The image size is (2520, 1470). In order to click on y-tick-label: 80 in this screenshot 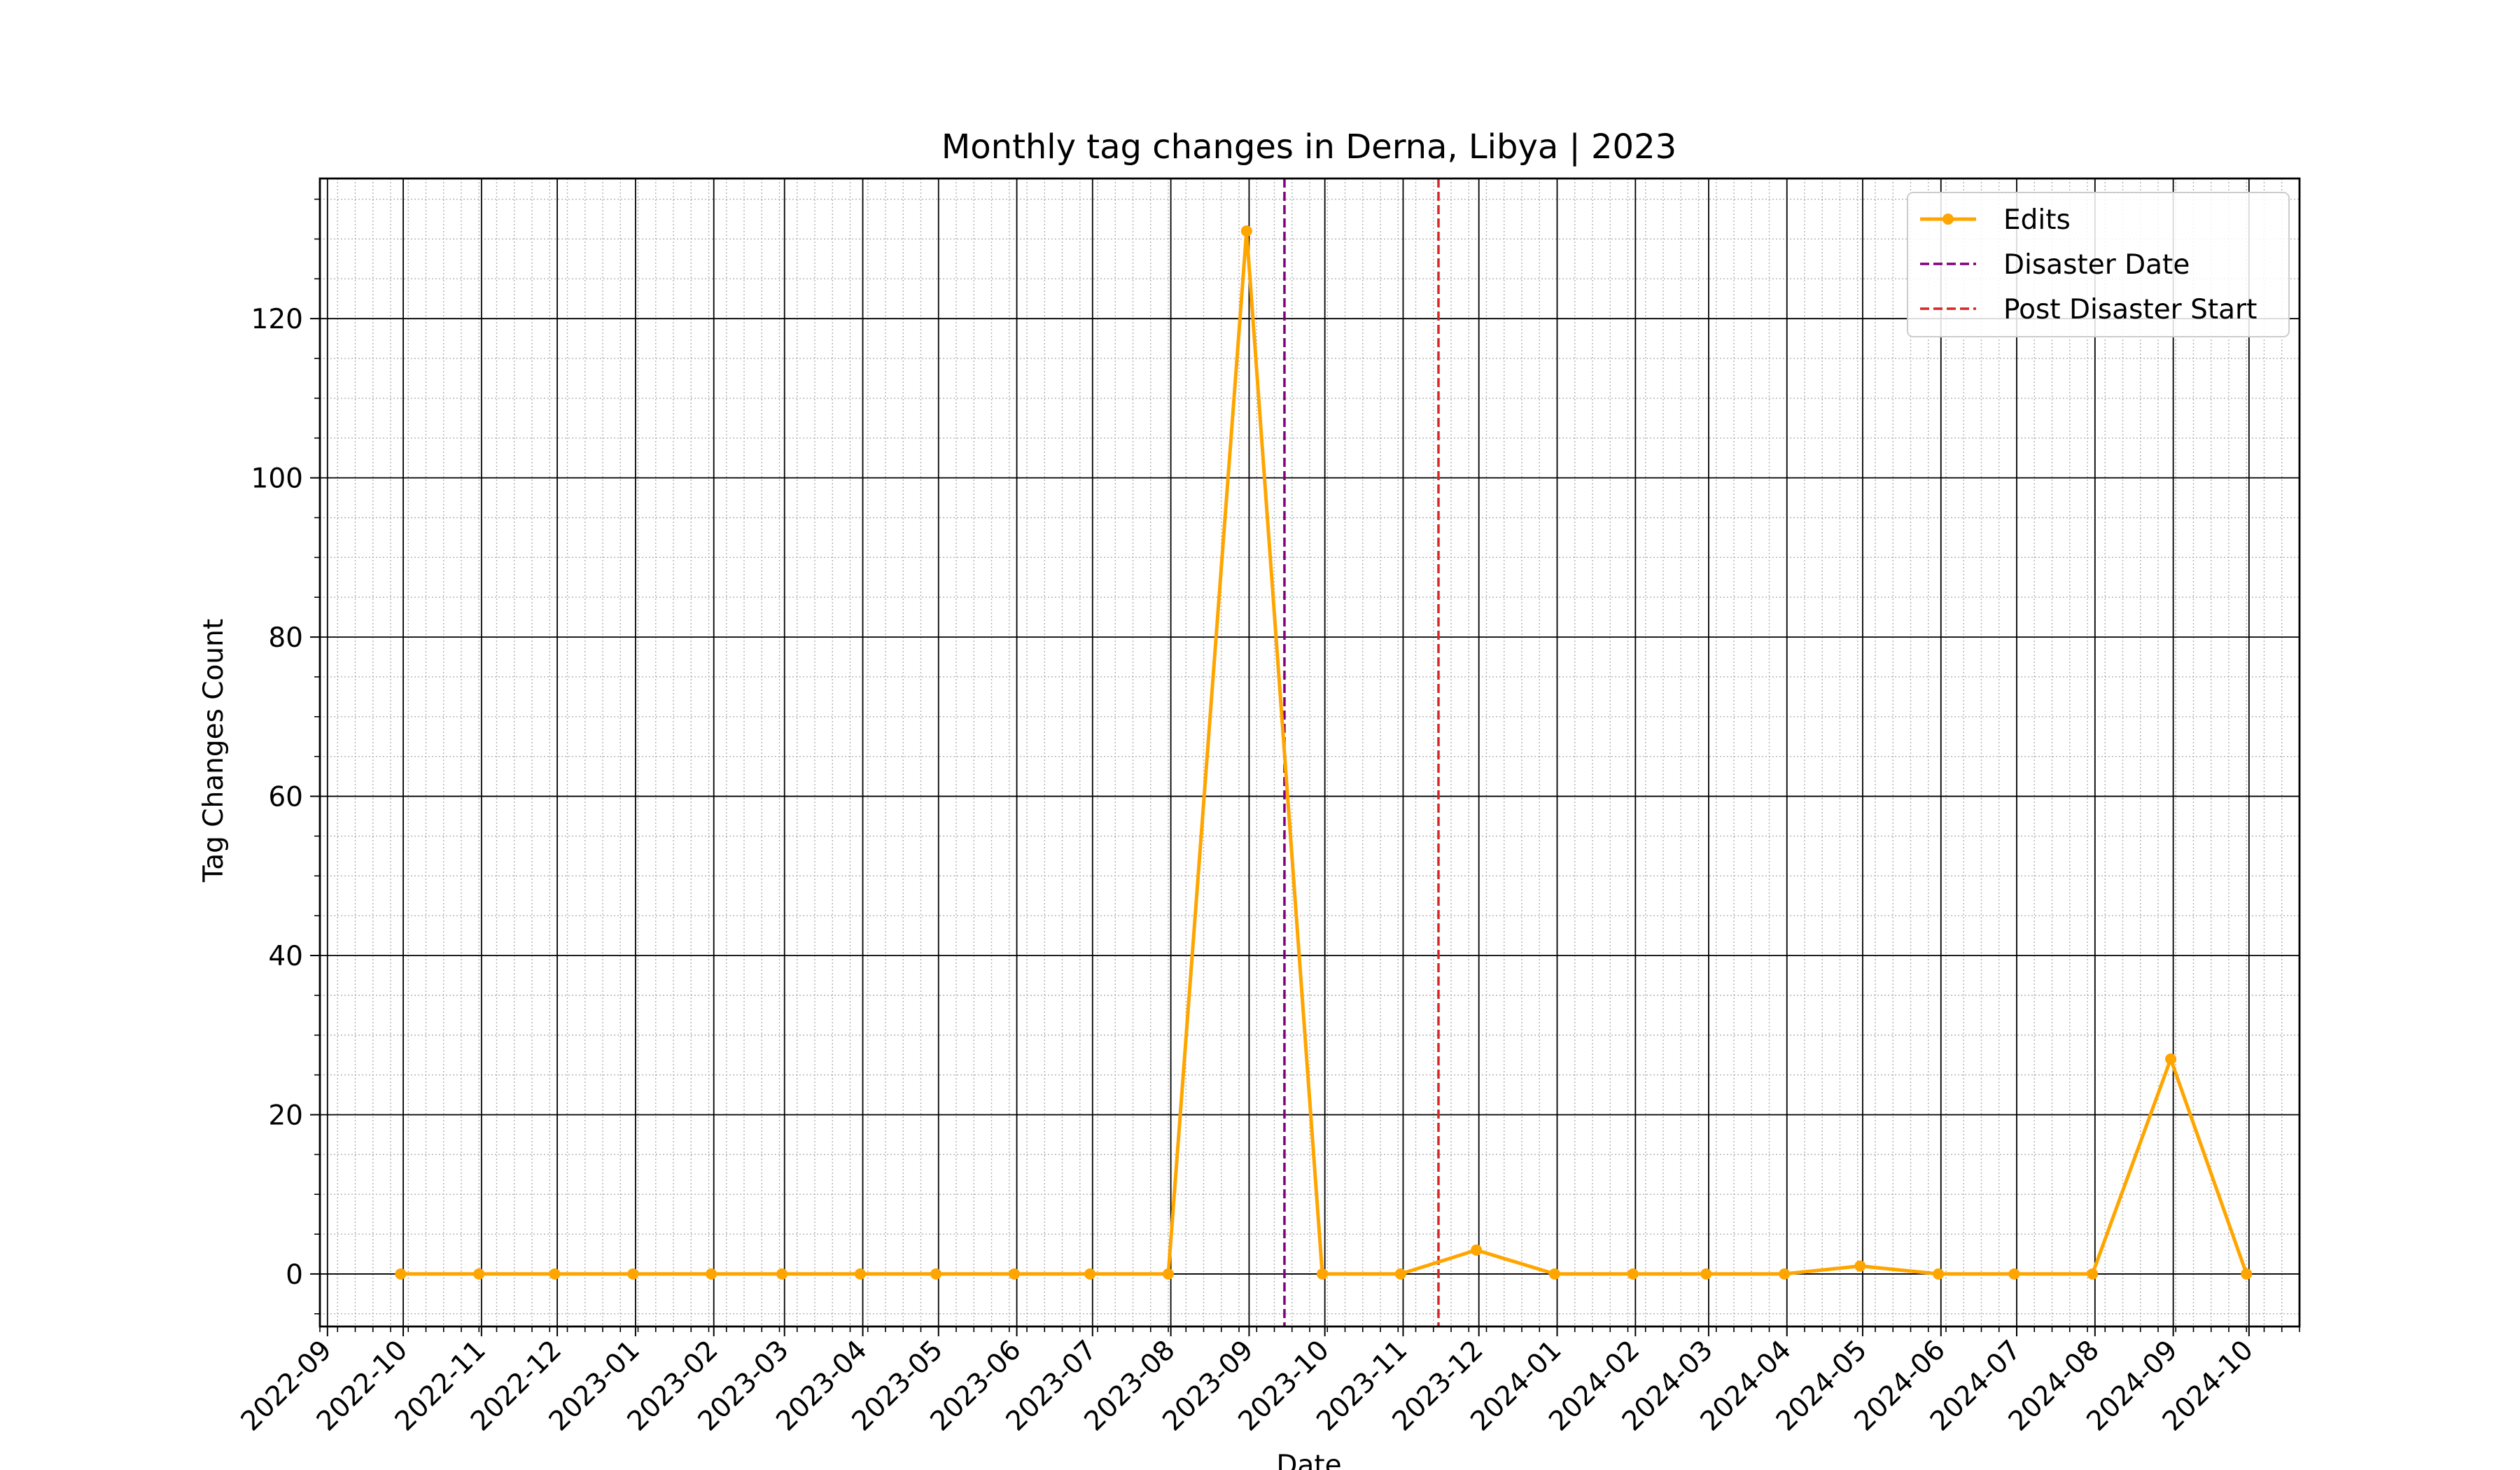, I will do `click(285, 638)`.